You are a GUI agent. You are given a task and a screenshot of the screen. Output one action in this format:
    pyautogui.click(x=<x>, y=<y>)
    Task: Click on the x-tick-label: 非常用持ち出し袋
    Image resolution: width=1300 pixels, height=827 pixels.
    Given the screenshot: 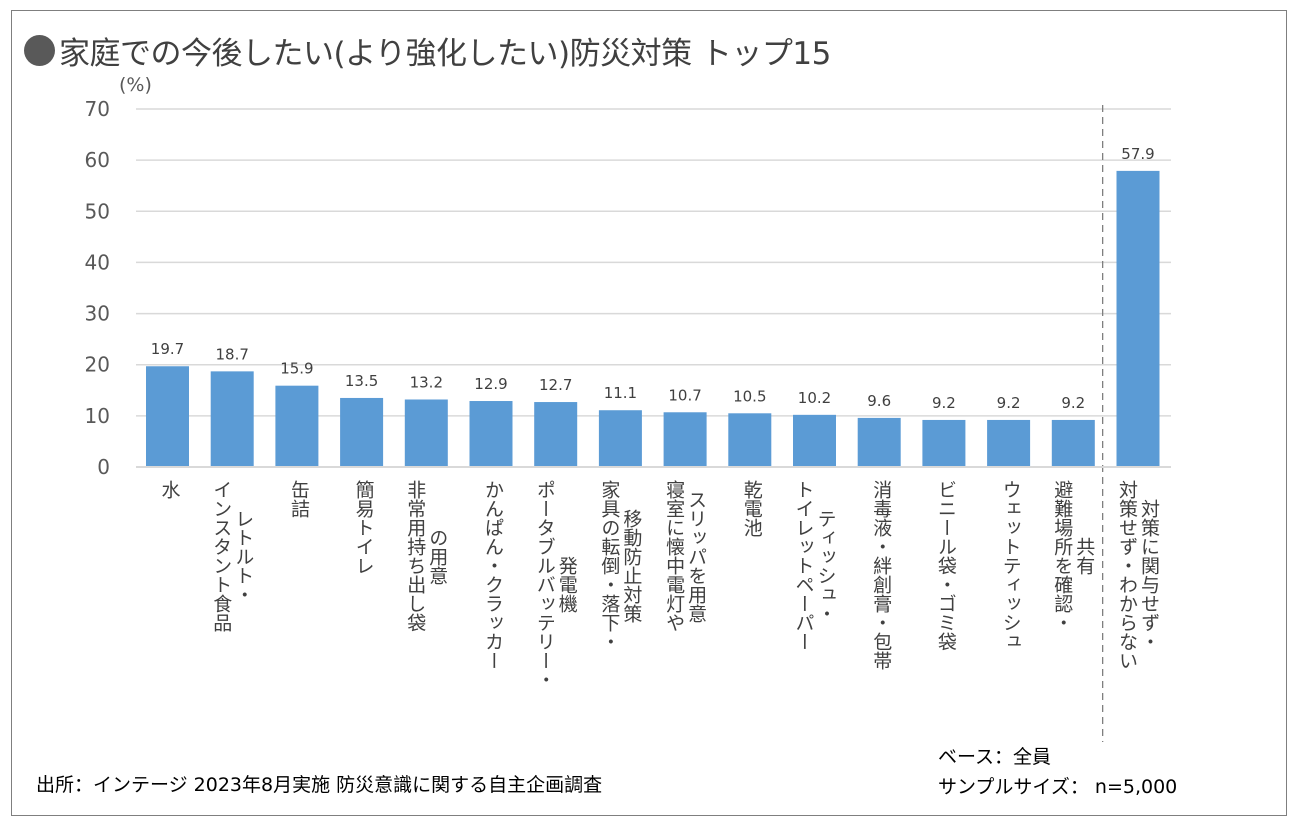 What is the action you would take?
    pyautogui.click(x=415, y=556)
    